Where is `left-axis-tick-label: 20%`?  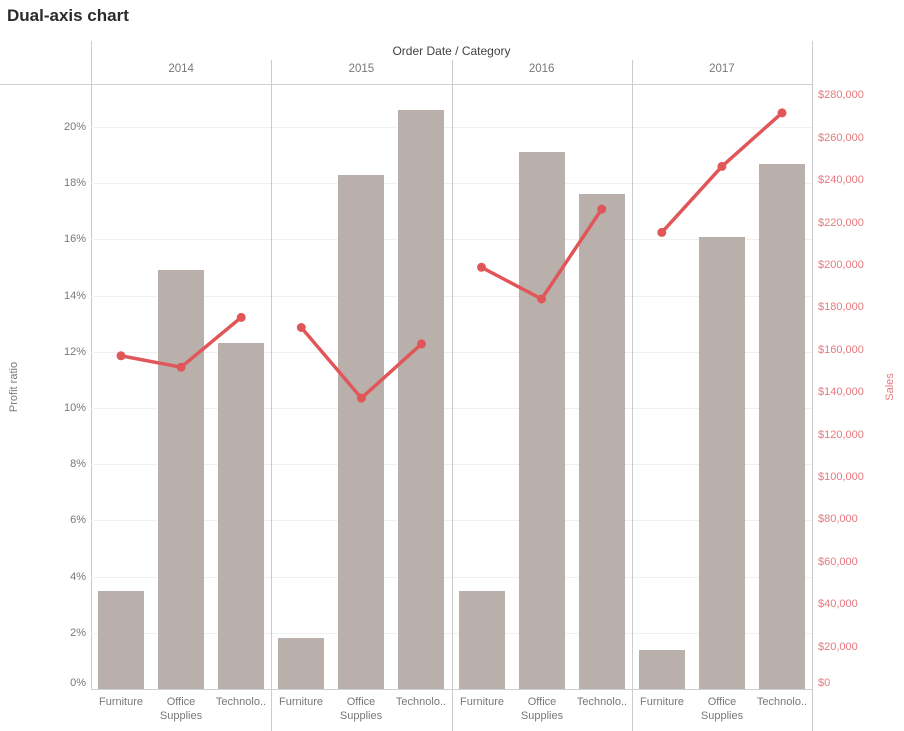 left-axis-tick-label: 20% is located at coordinates (74, 127).